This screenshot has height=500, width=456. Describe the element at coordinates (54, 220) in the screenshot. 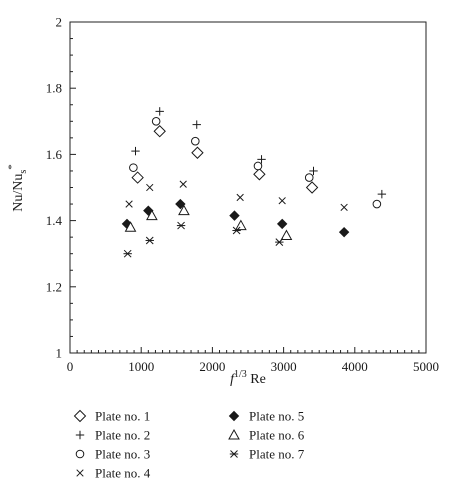

I see `y-tick-label: 1.4` at that location.